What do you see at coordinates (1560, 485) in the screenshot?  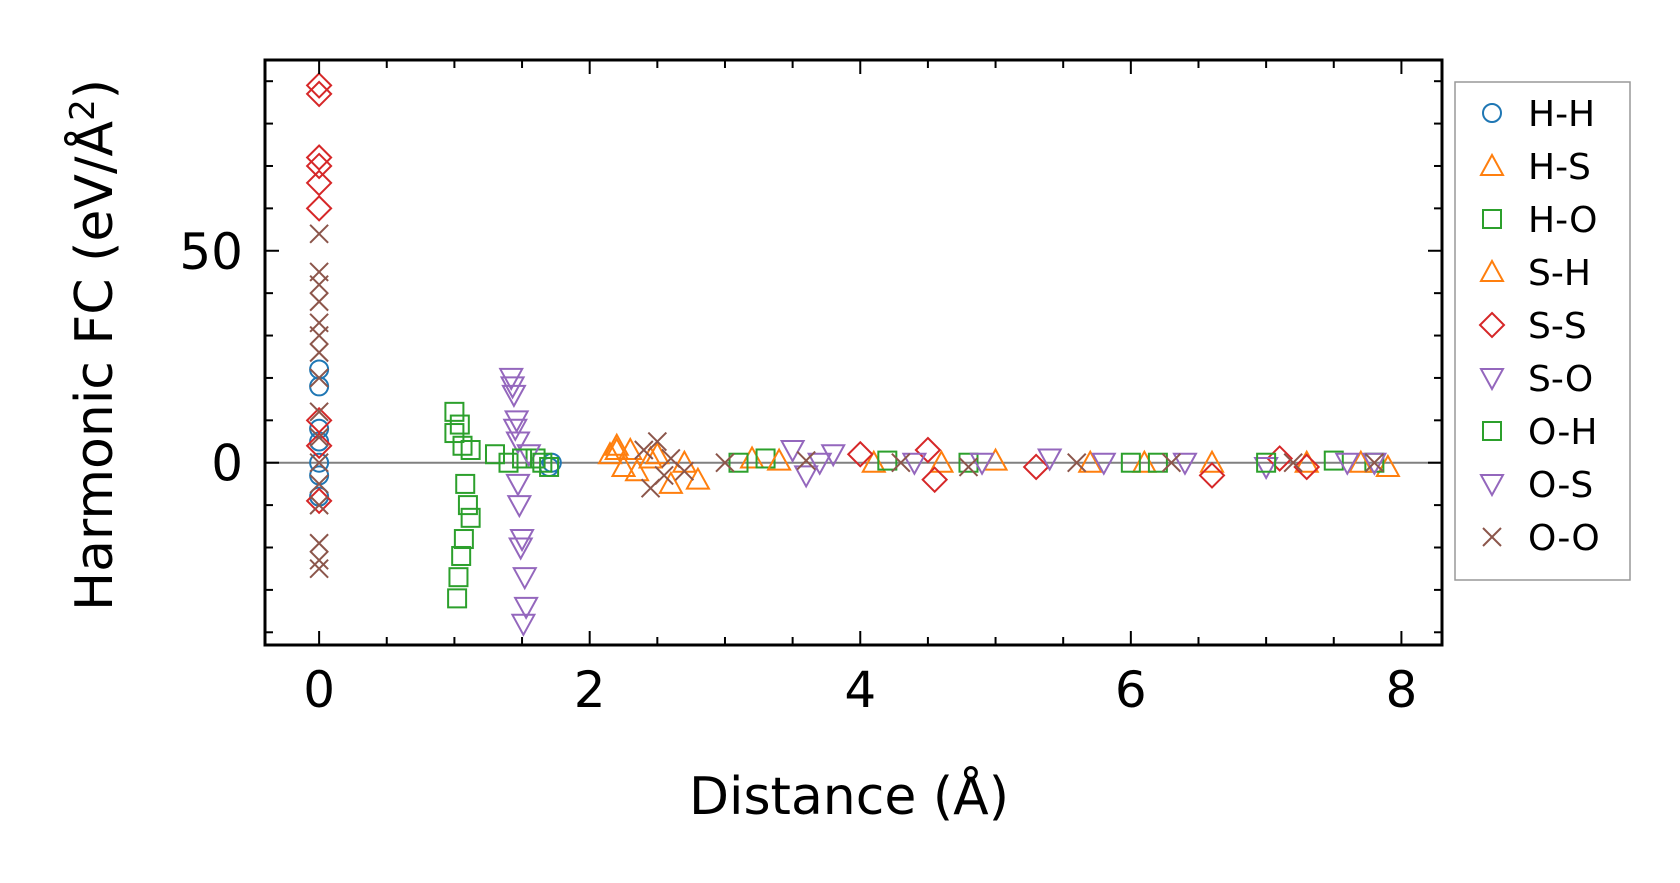 I see `legend-label: O-S` at bounding box center [1560, 485].